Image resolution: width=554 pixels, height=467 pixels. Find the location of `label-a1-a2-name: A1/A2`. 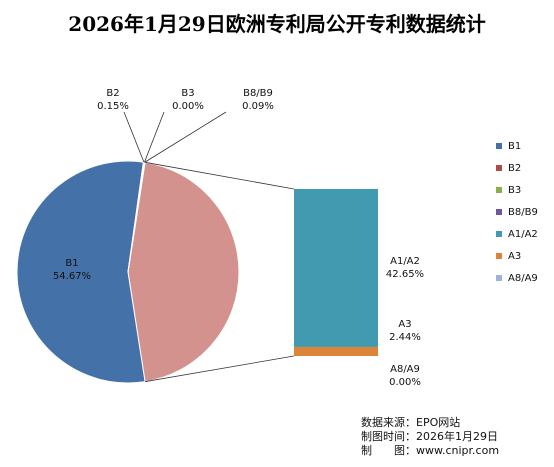

label-a1-a2-name: A1/A2 is located at coordinates (405, 261).